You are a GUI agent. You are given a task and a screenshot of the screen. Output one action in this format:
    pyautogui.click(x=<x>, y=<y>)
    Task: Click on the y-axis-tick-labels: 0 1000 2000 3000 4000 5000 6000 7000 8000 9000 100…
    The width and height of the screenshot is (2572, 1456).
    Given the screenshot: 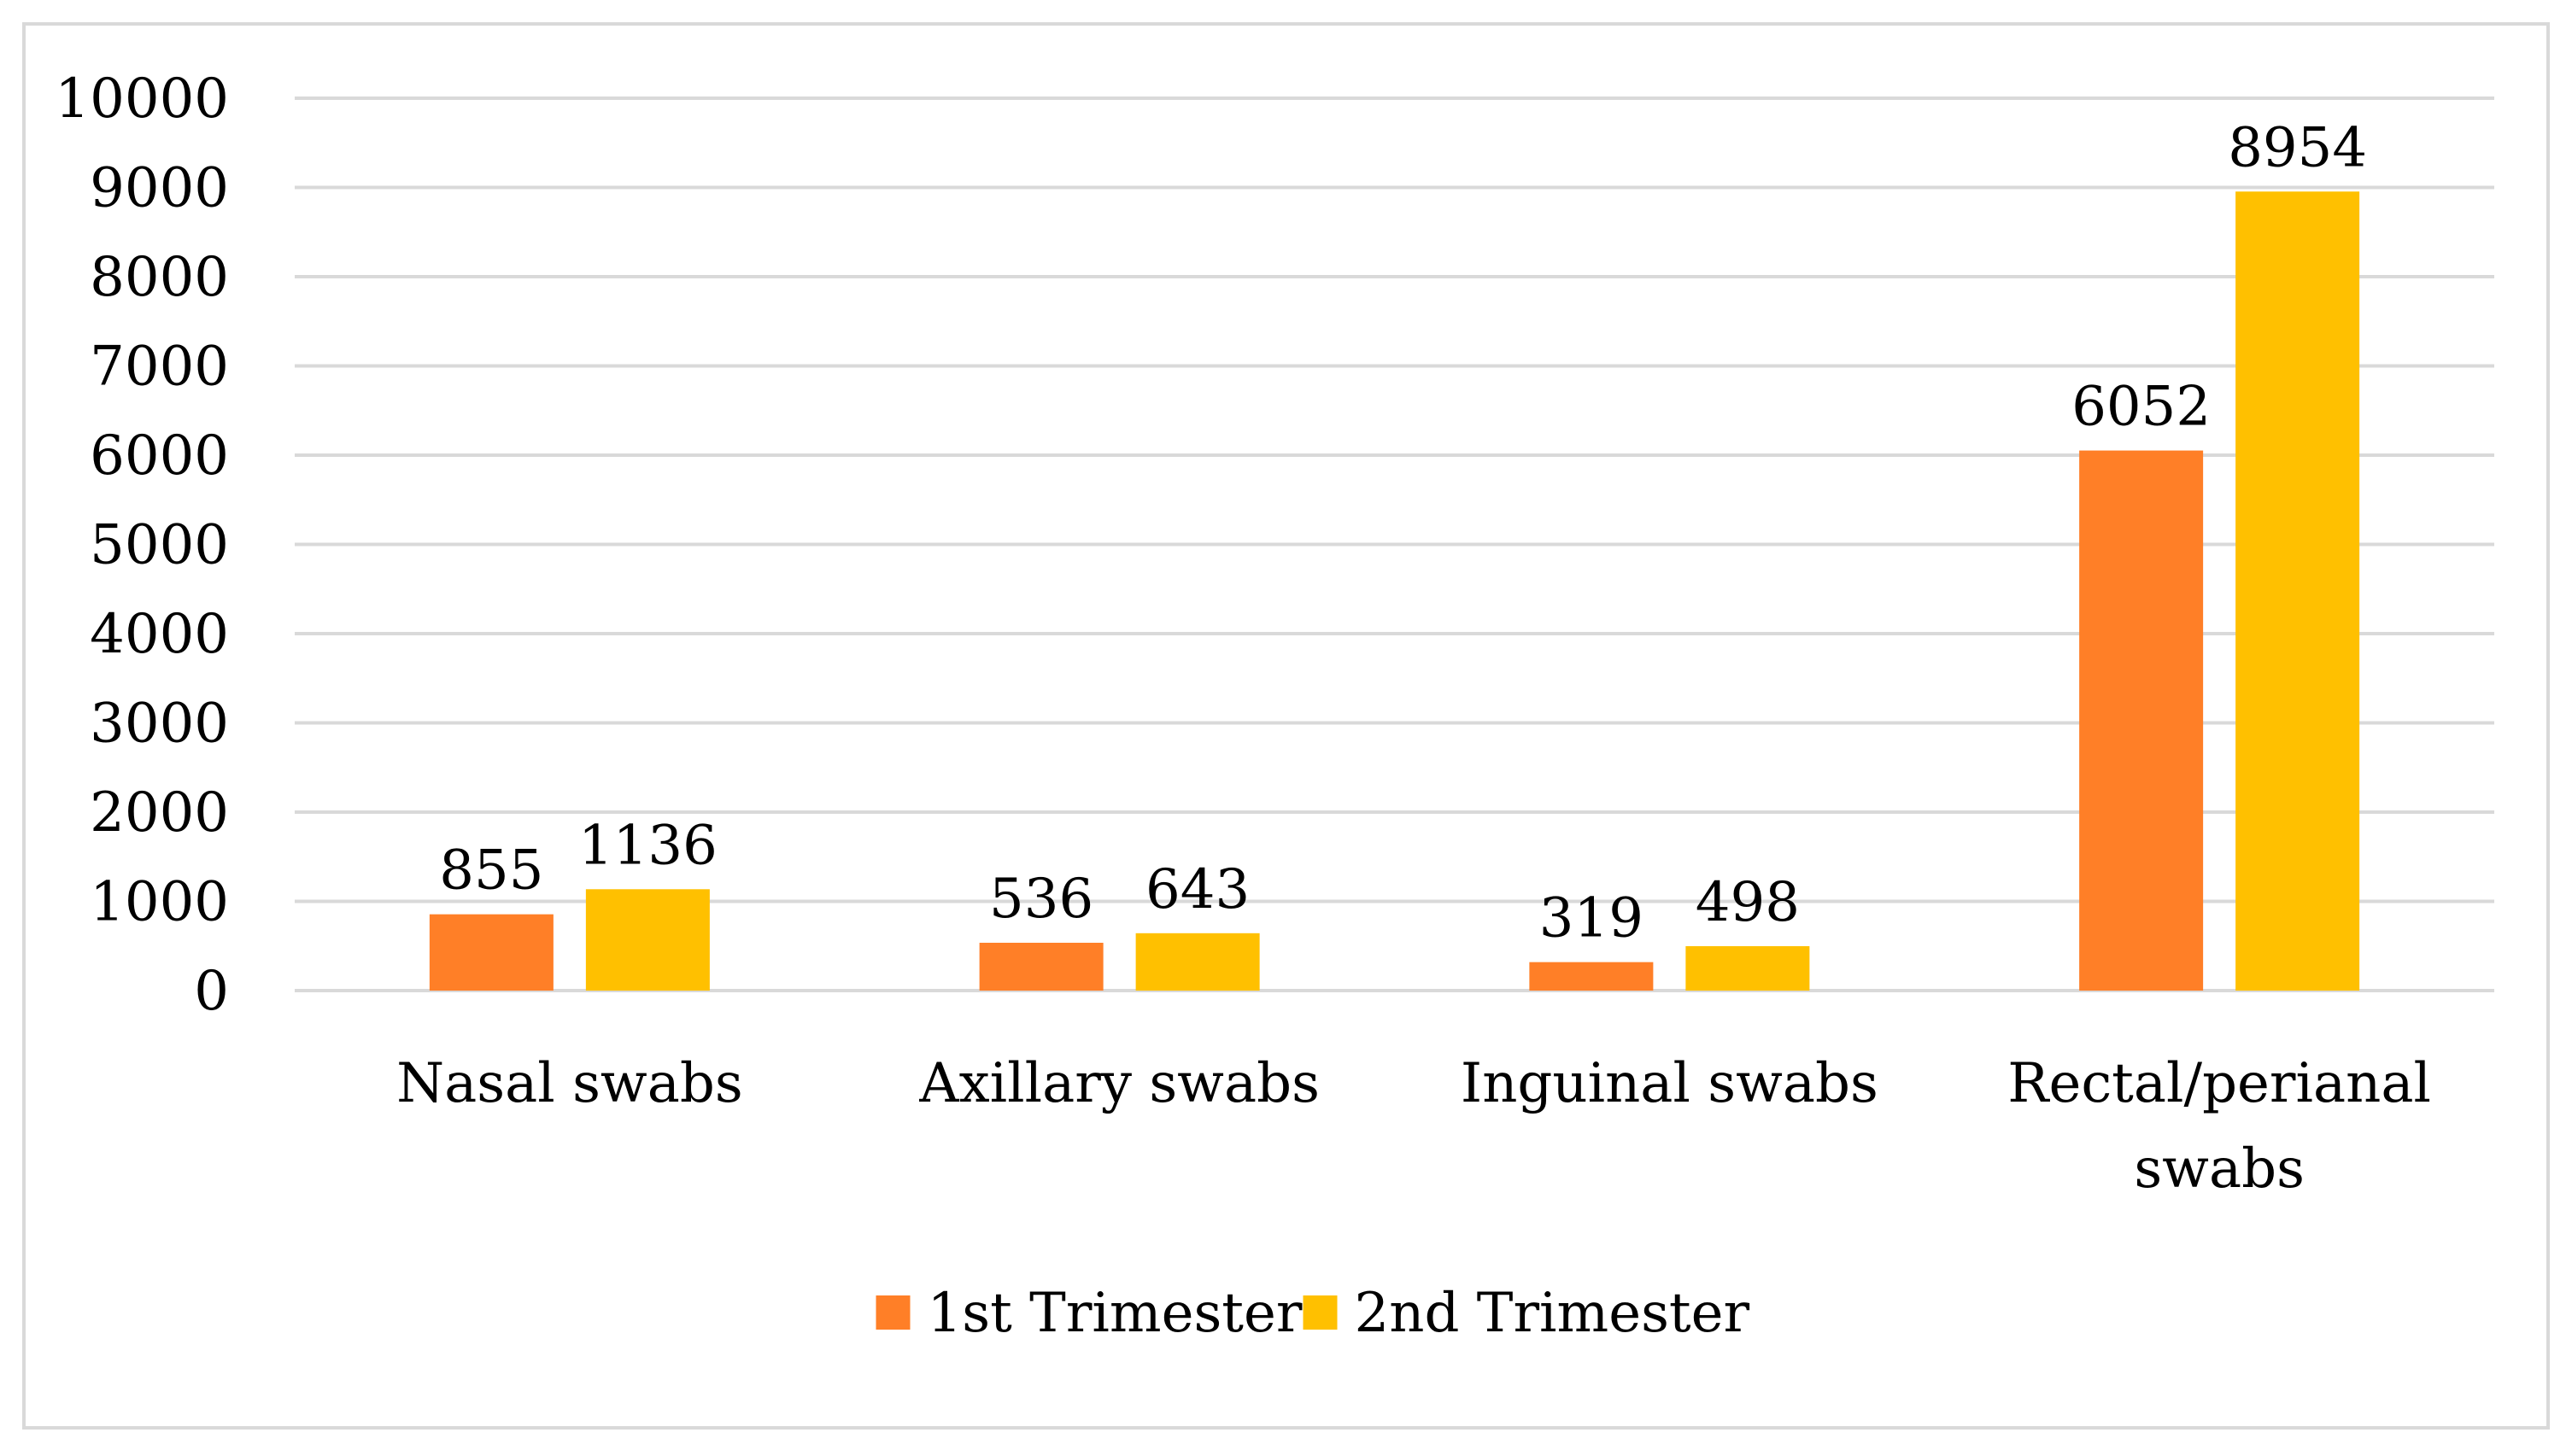 What is the action you would take?
    pyautogui.click(x=142, y=545)
    